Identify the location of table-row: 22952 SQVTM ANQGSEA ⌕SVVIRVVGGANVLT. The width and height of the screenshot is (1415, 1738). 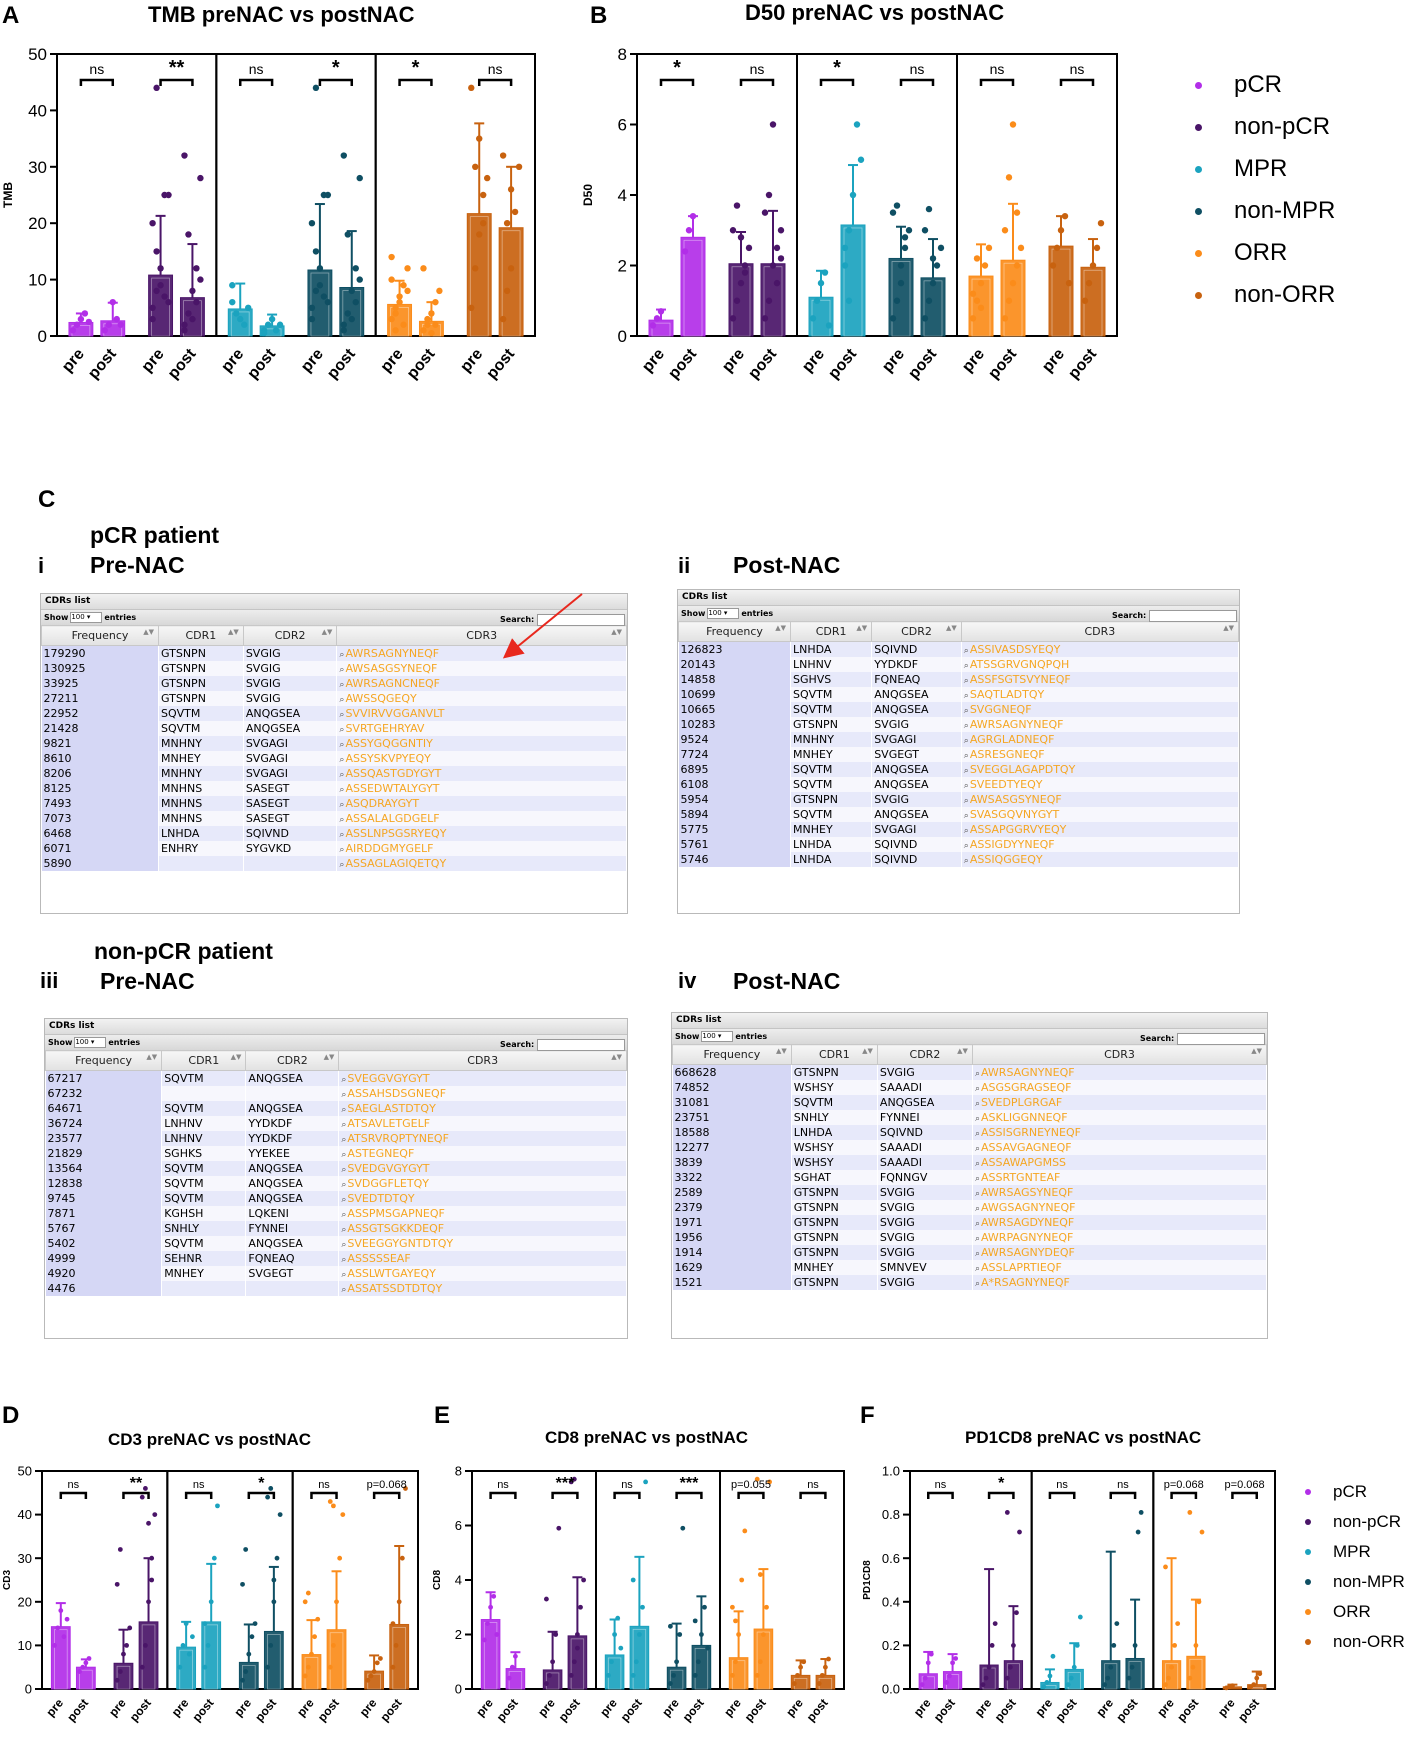
(334, 713).